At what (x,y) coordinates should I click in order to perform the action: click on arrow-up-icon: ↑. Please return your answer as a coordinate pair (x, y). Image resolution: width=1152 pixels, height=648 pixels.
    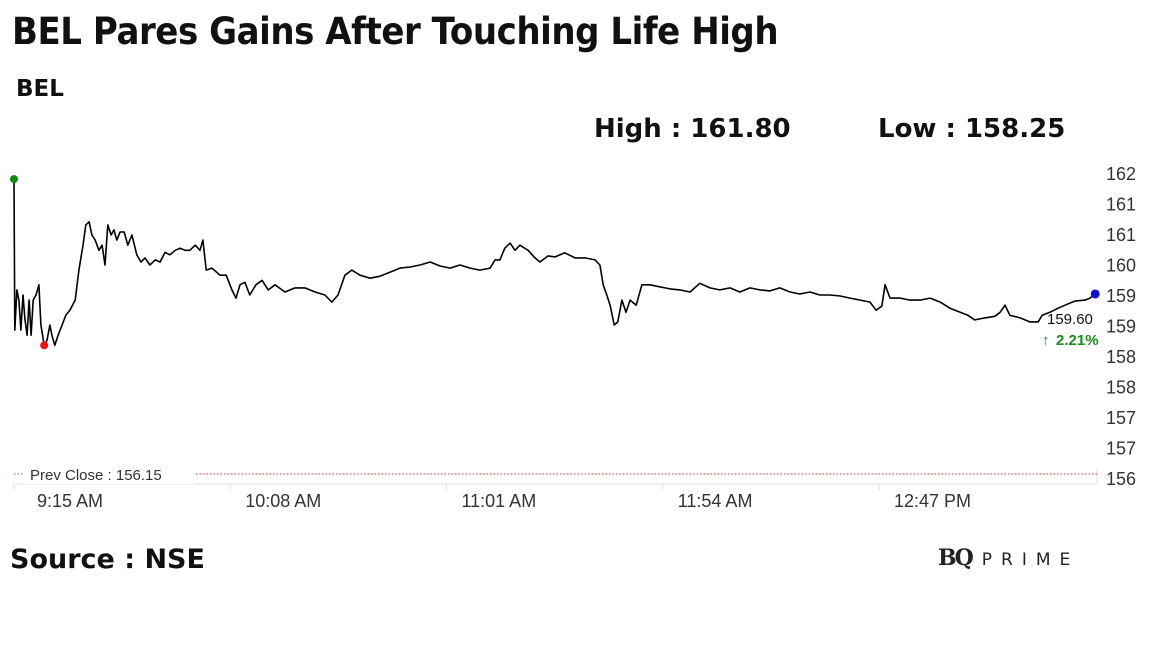
    Looking at the image, I should click on (1046, 340).